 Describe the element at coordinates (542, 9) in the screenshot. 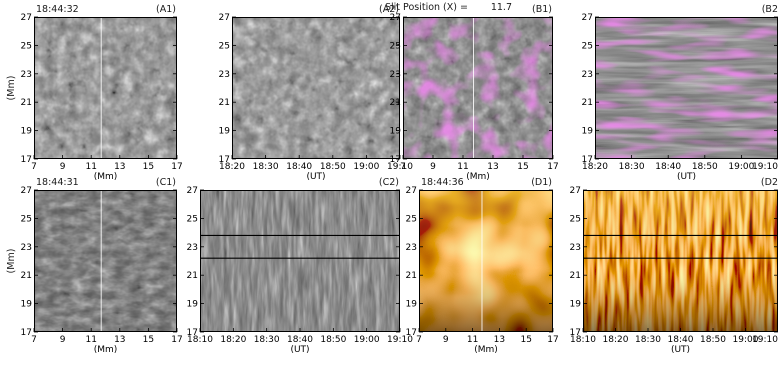

I see `panel-label: (B1)` at that location.